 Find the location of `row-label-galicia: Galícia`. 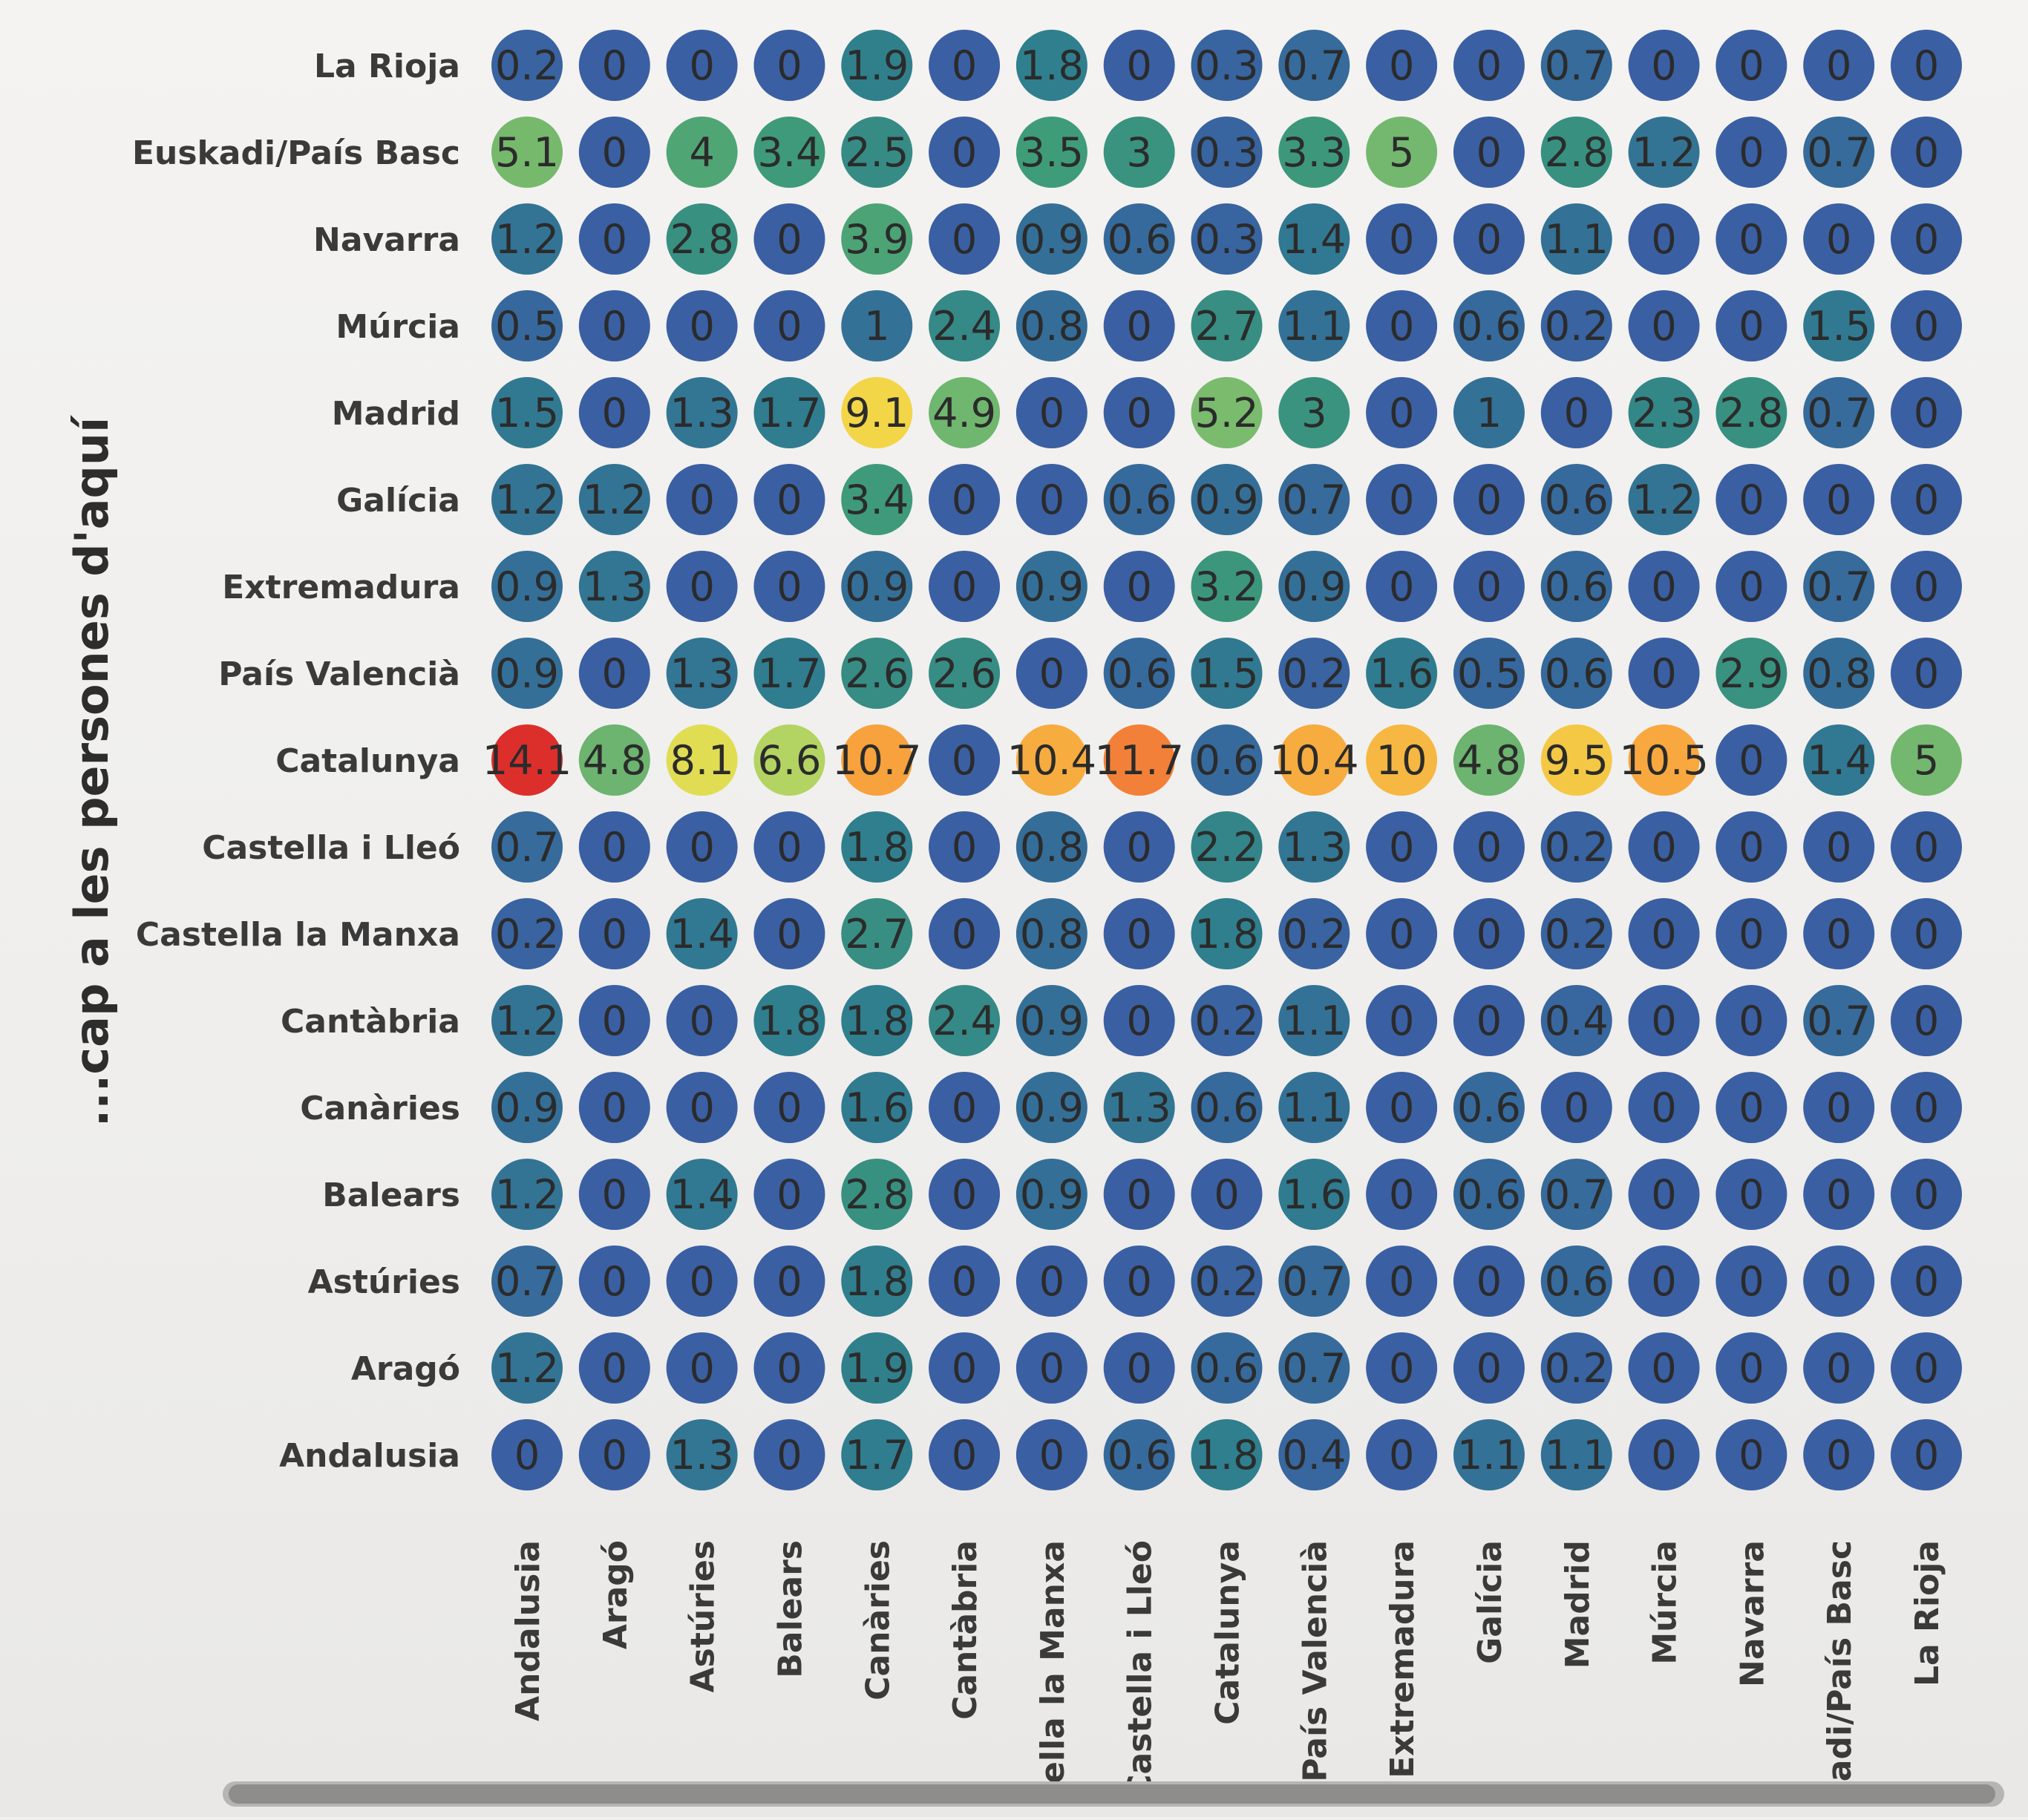

row-label-galicia: Galícia is located at coordinates (398, 501).